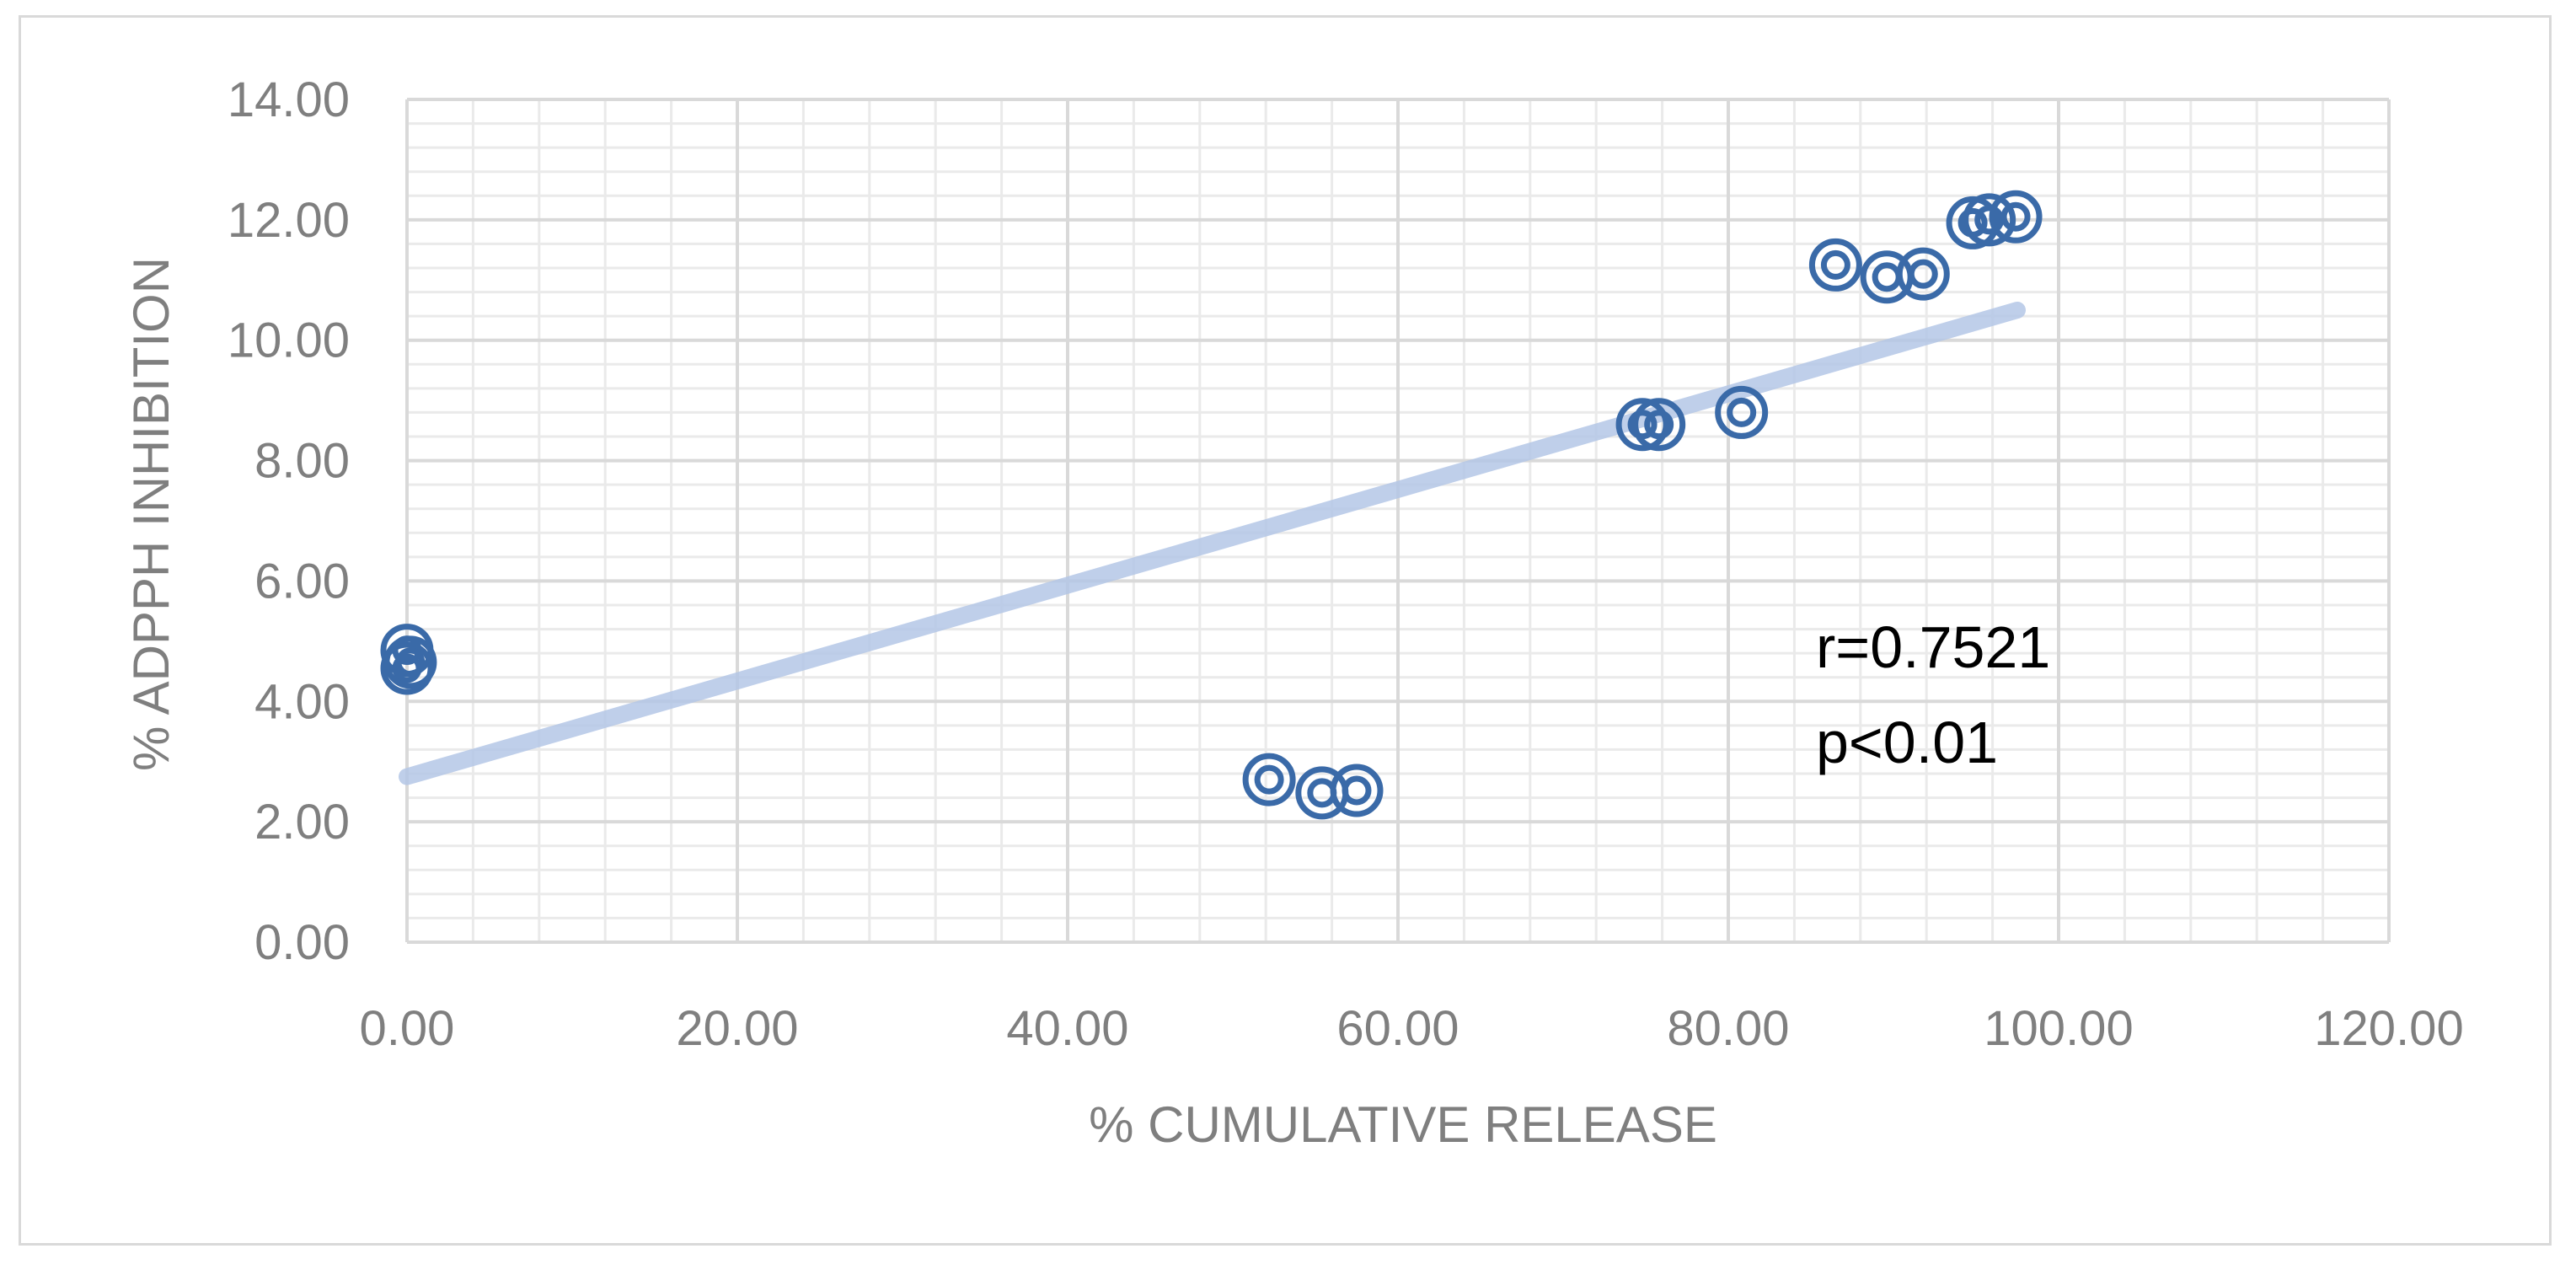 This screenshot has width=2576, height=1270. Describe the element at coordinates (302, 581) in the screenshot. I see `y-tick-label: 6.00` at that location.